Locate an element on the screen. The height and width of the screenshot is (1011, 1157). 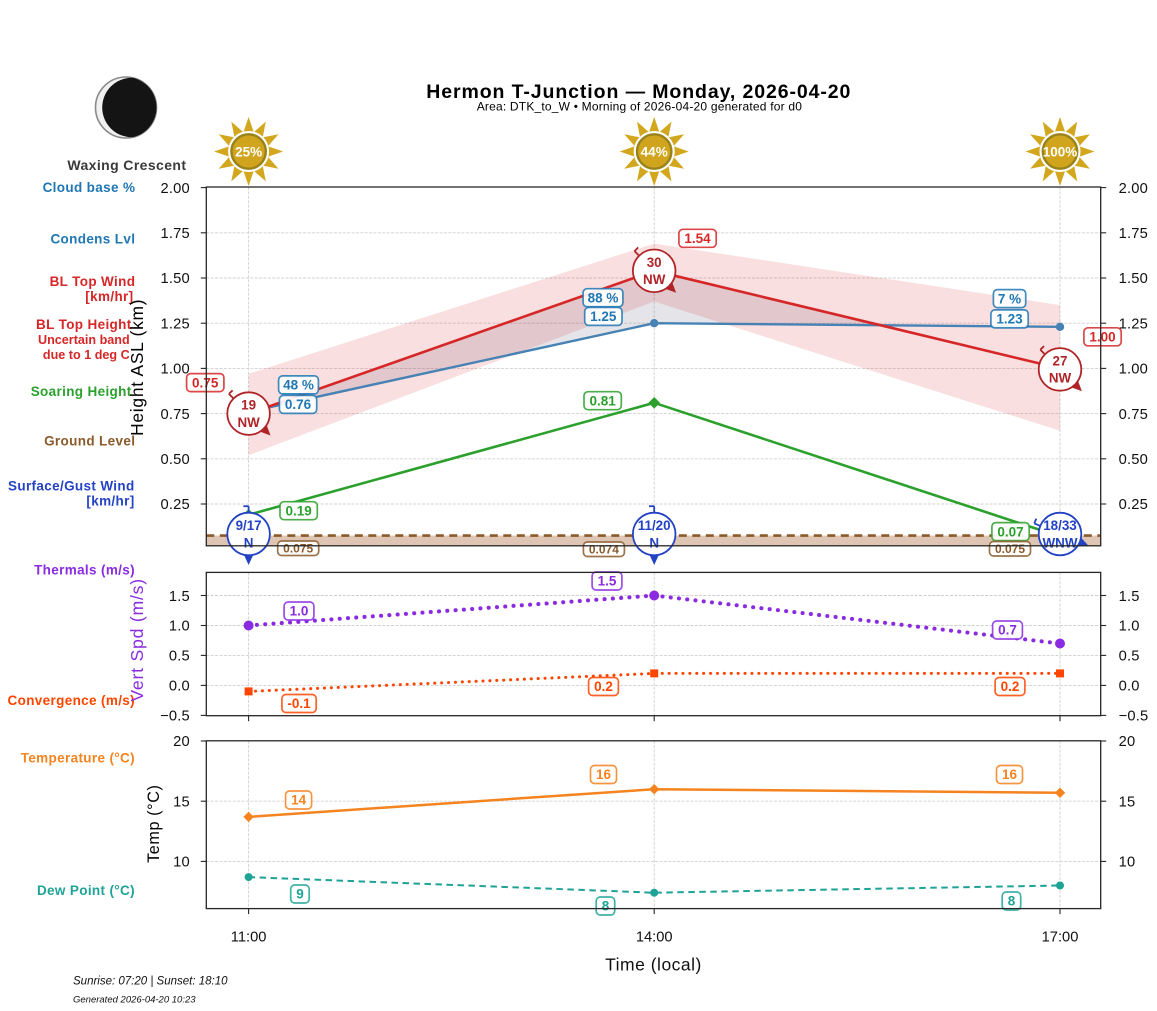
svg-text: Surface/Gust Wind is located at coordinates (71, 486).